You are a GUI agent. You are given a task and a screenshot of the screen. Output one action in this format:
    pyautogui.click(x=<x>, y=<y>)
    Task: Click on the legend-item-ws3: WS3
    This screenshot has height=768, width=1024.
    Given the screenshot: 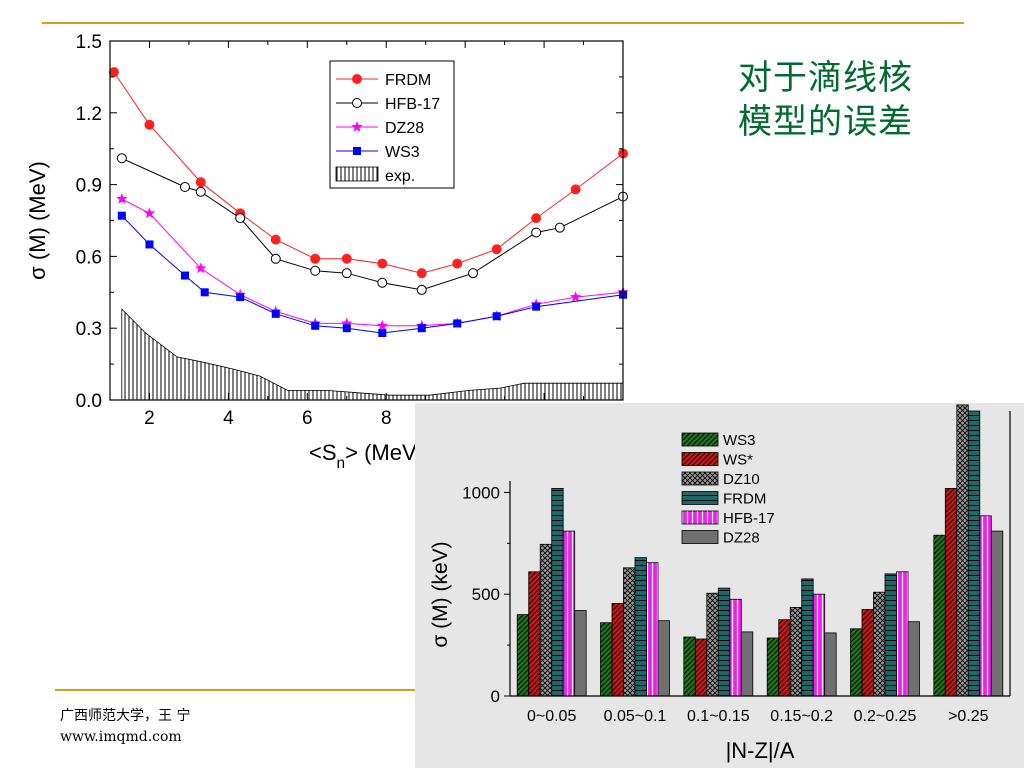 What is the action you would take?
    pyautogui.click(x=718, y=440)
    